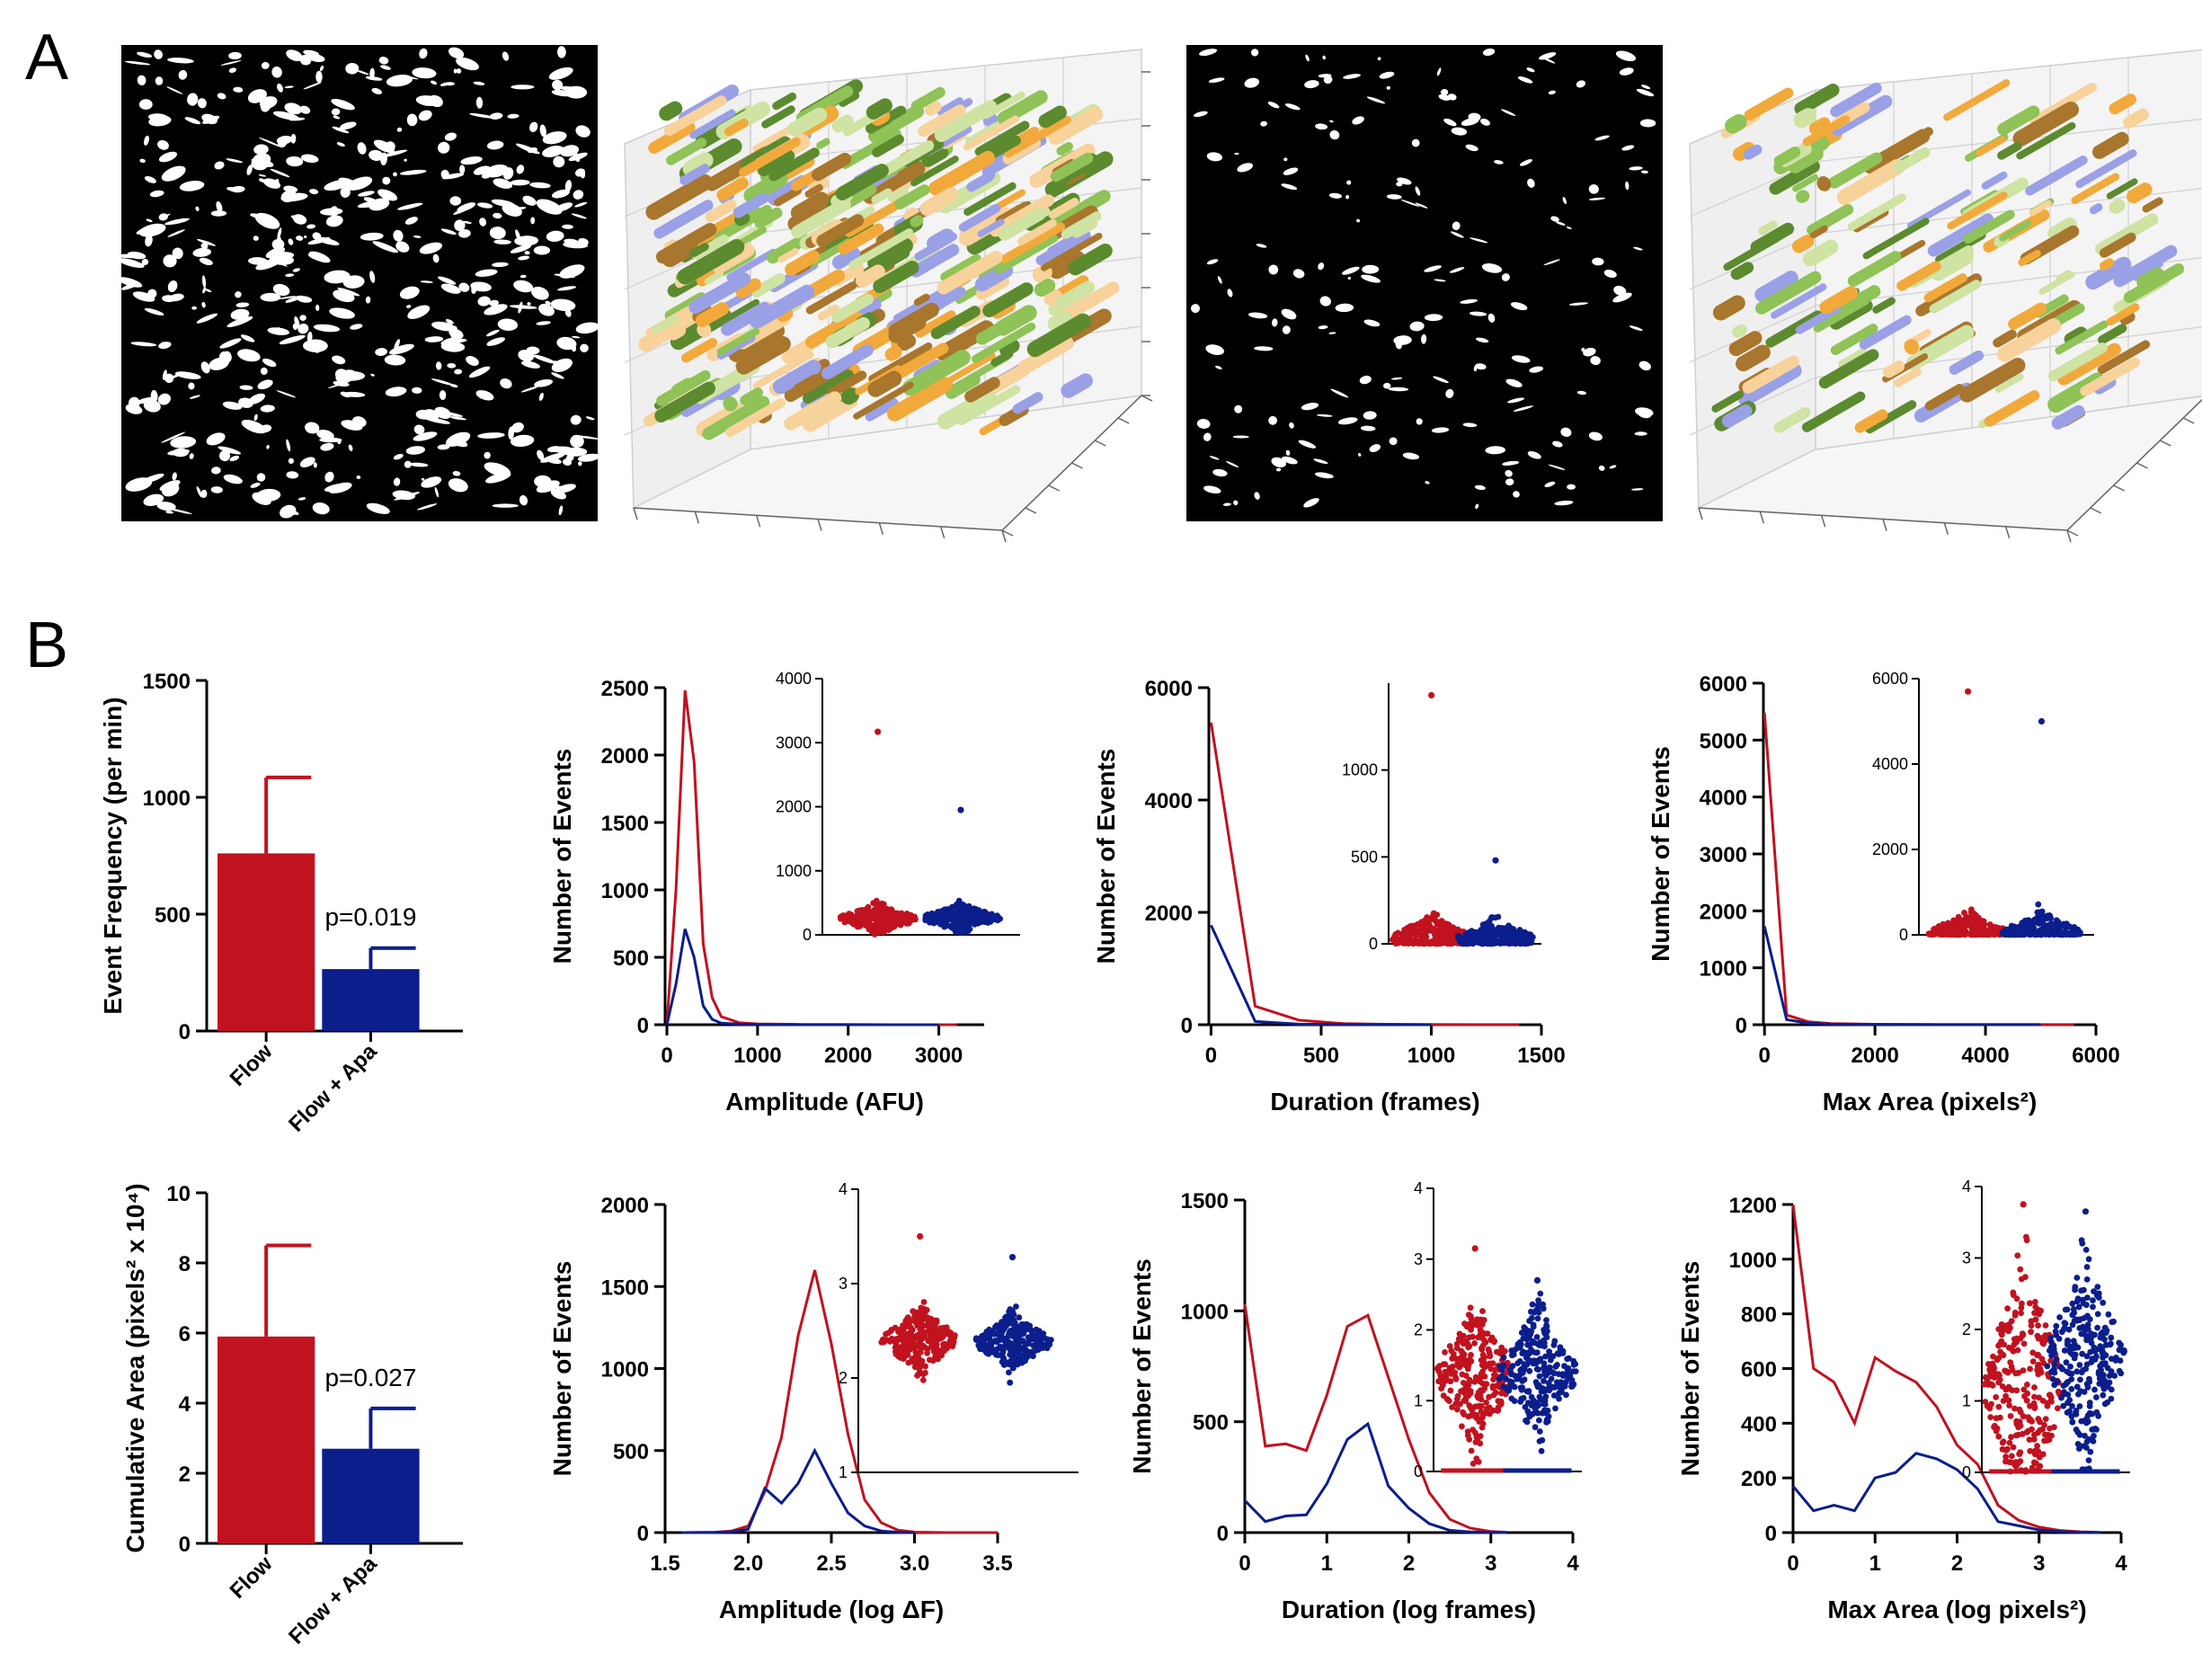 The height and width of the screenshot is (1680, 2202). Describe the element at coordinates (1759, 1315) in the screenshot. I see `y-tick-label: 800` at that location.